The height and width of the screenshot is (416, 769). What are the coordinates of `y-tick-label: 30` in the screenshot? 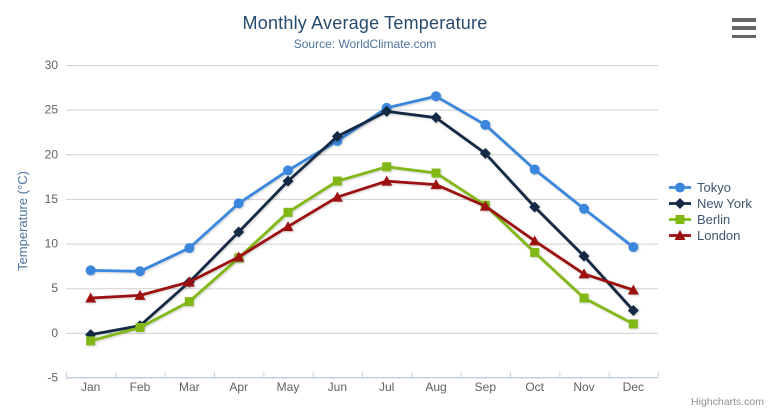 It's located at (52, 65).